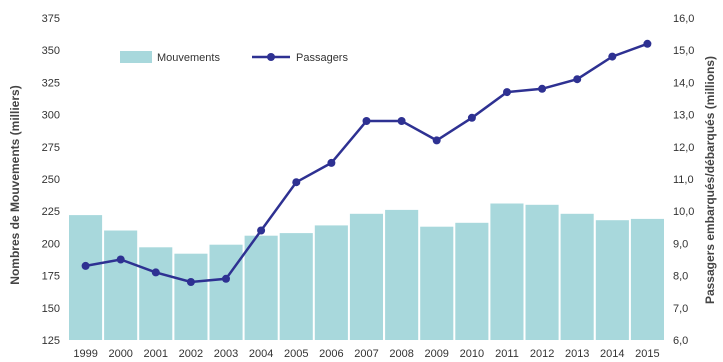  Describe the element at coordinates (51, 341) in the screenshot. I see `left-tick-label: 125` at that location.